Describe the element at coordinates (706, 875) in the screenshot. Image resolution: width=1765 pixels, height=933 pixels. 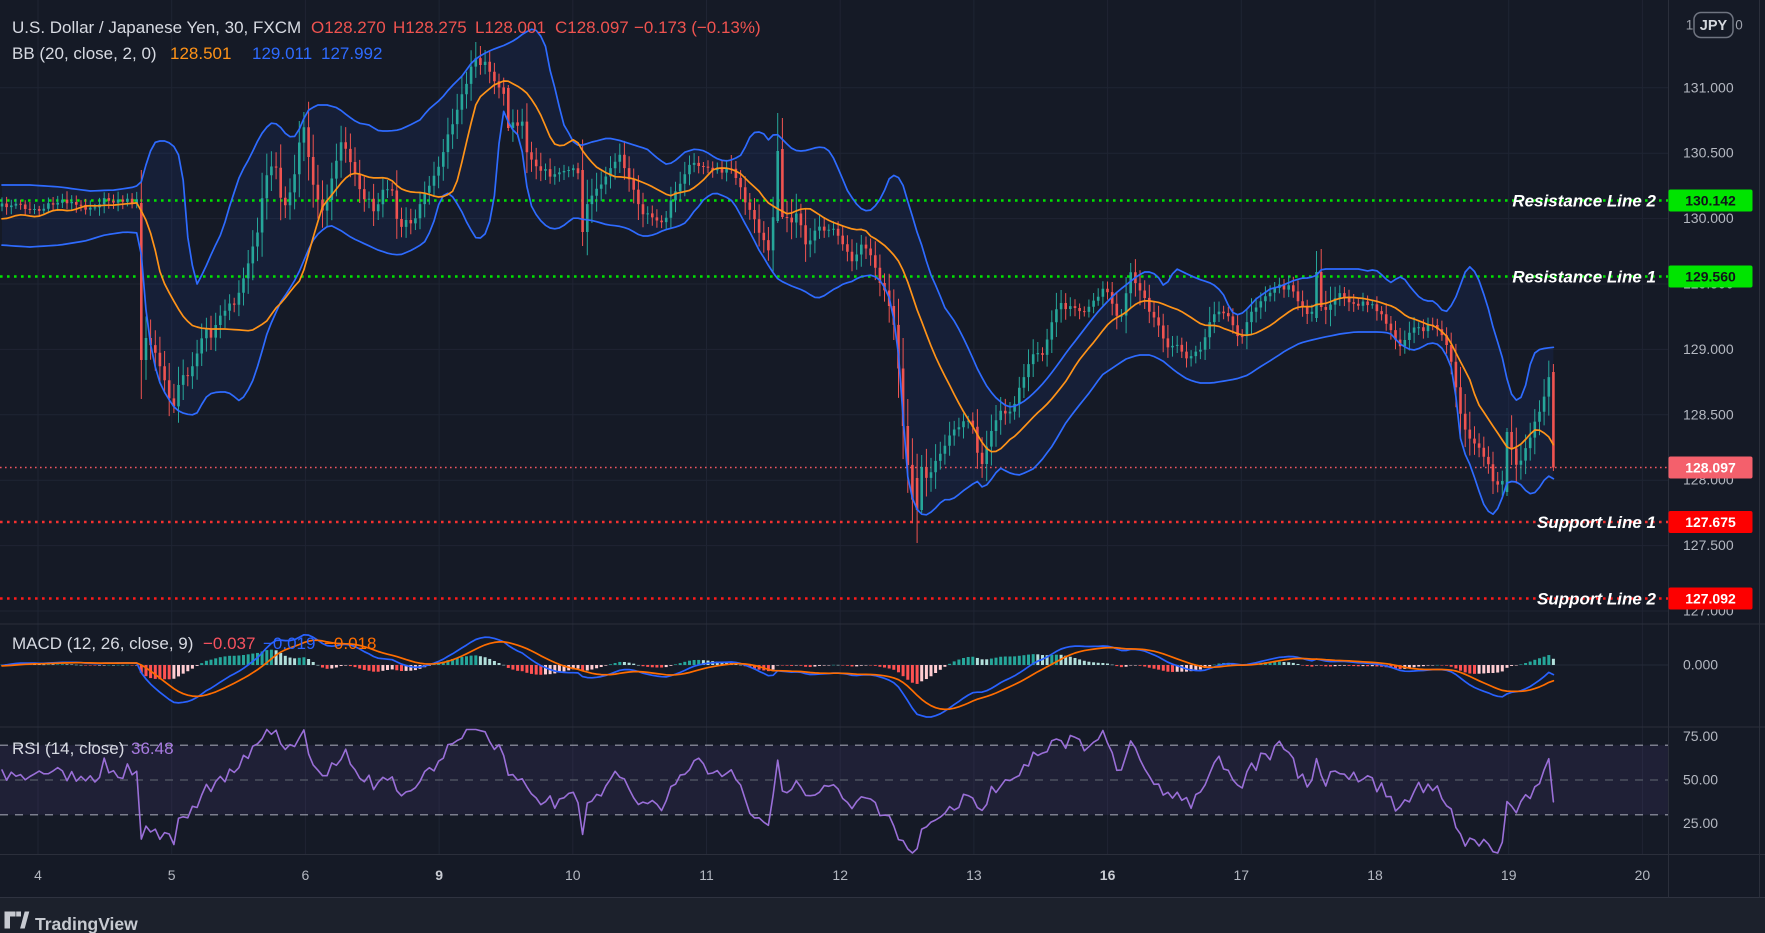
I see `svg-text: 11` at that location.